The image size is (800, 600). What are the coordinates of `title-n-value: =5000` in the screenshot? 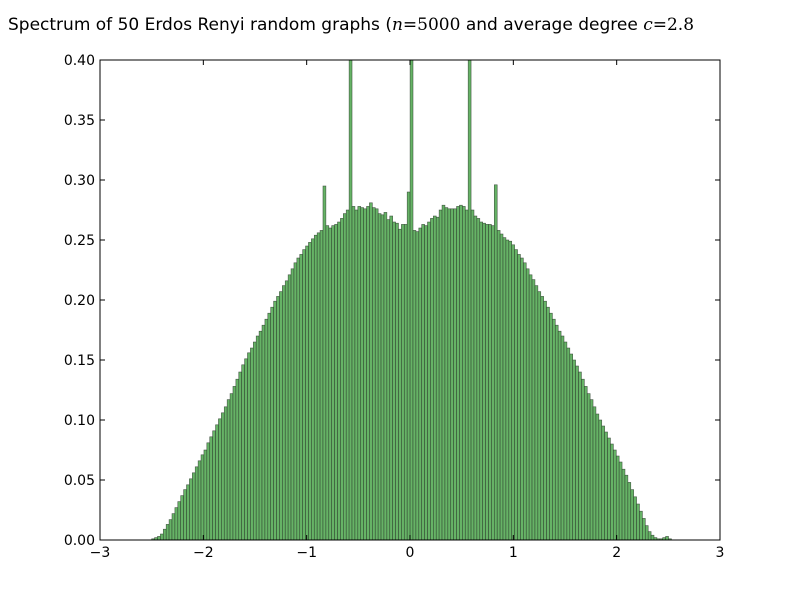 It's located at (431, 25).